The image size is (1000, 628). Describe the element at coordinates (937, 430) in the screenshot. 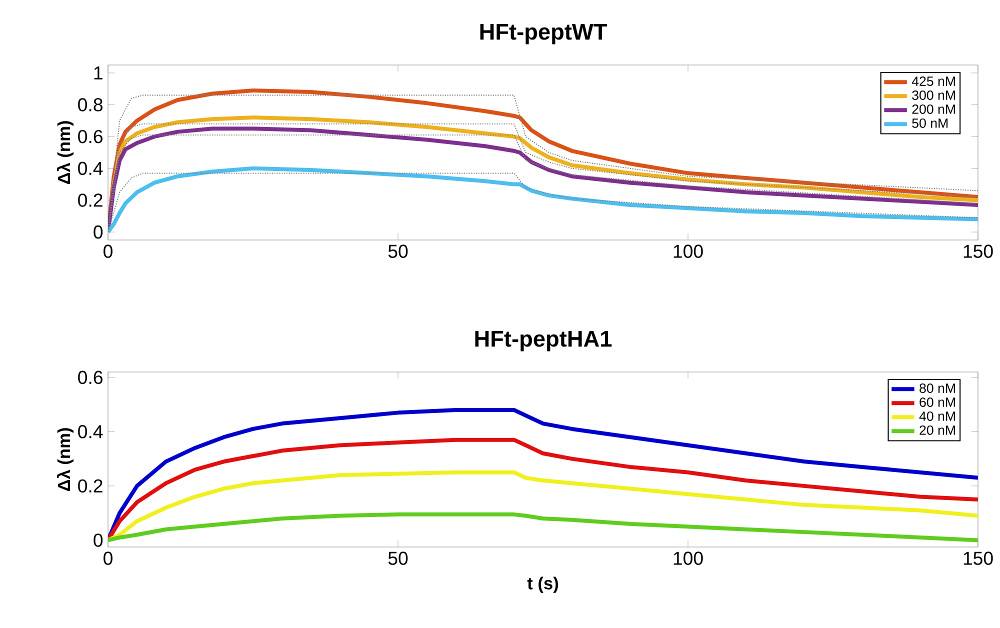

I see `legend-label: 20 nM` at that location.